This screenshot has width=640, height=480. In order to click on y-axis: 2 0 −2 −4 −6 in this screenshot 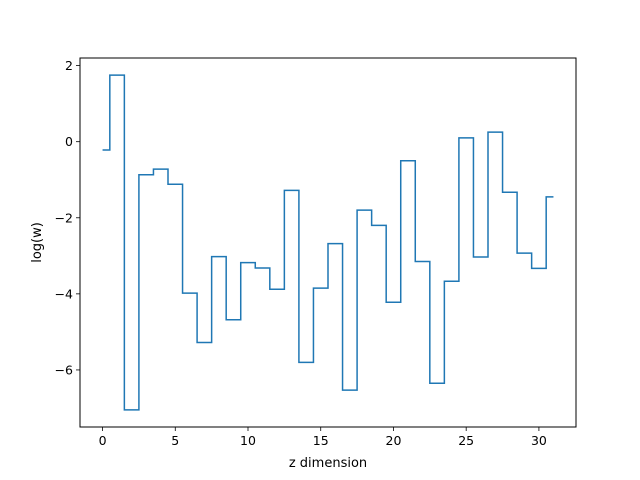, I will do `click(67, 217)`.